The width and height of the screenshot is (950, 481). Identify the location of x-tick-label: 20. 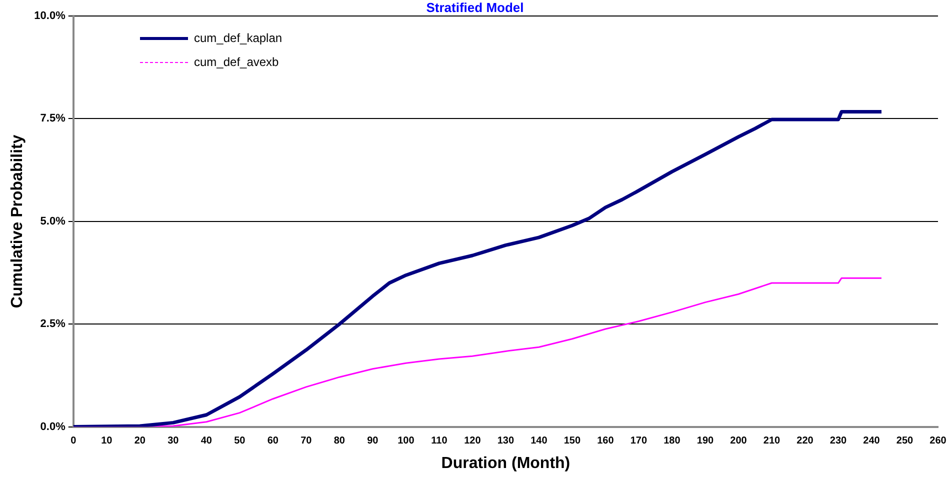
(140, 441).